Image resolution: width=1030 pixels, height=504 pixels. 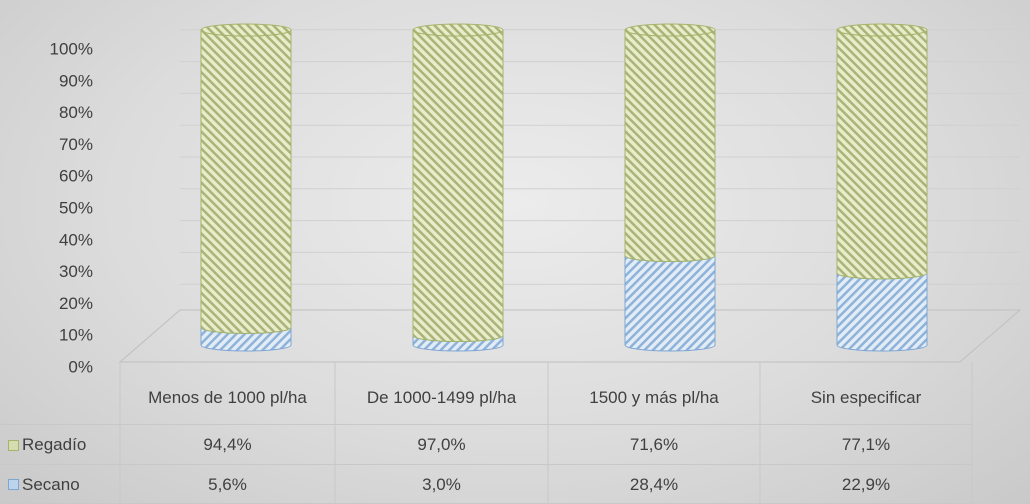 I want to click on data-label: 22,9%, so click(x=866, y=484).